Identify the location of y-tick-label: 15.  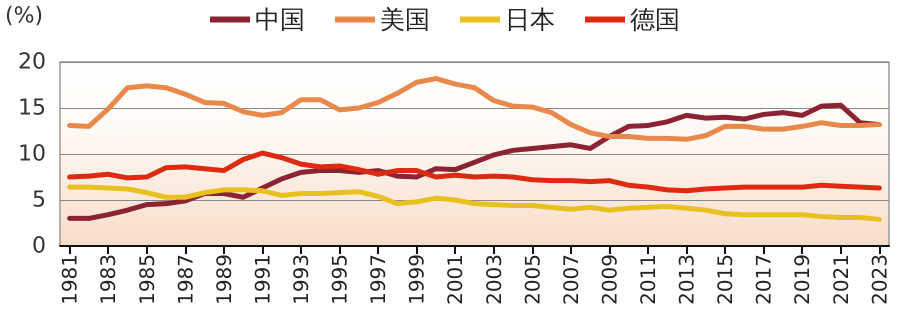
(32, 108).